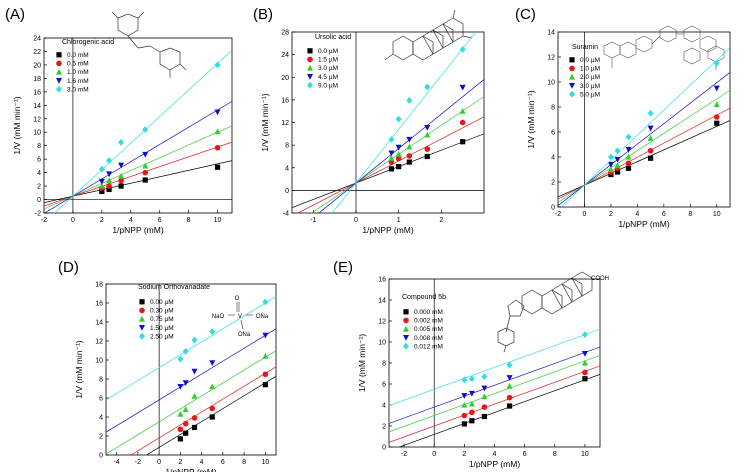  I want to click on legend-label: 3.0 µM, so click(590, 86).